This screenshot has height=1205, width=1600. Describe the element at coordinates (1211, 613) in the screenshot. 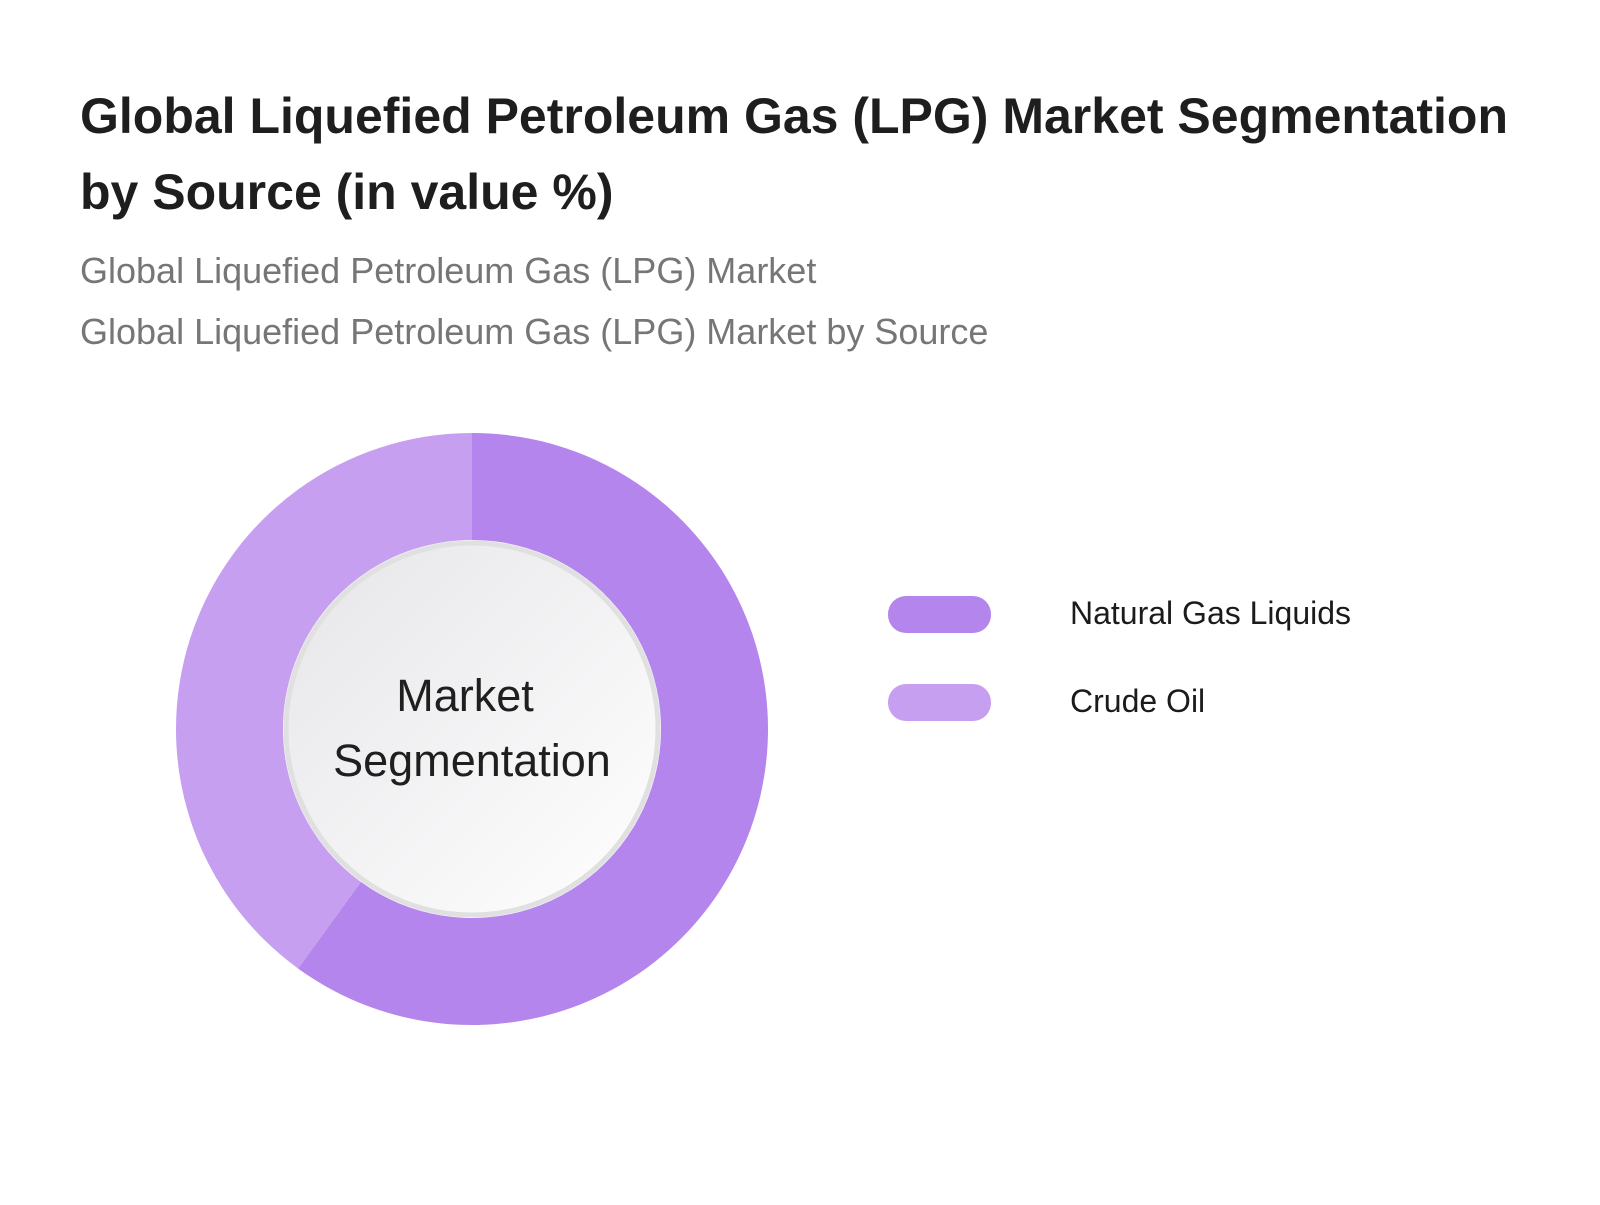

I see `legend-label-natural-gas-liquids: Natural Gas Liquids` at that location.